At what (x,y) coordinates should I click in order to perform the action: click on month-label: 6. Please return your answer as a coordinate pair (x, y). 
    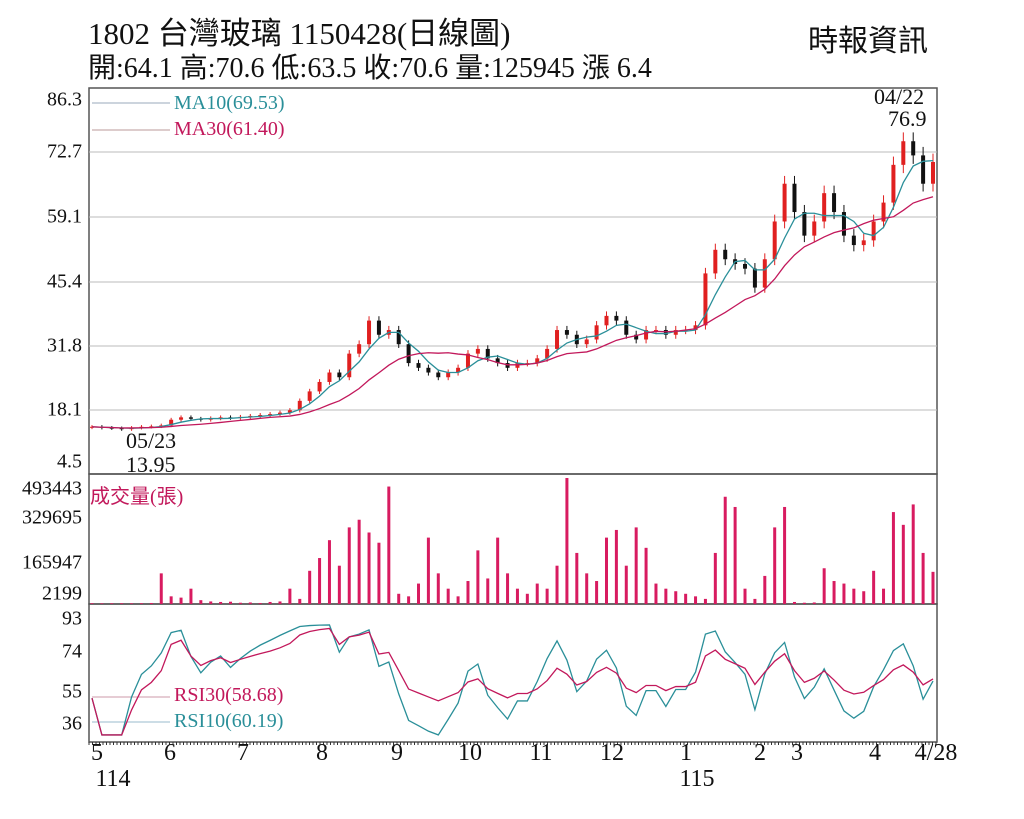
    Looking at the image, I should click on (170, 753).